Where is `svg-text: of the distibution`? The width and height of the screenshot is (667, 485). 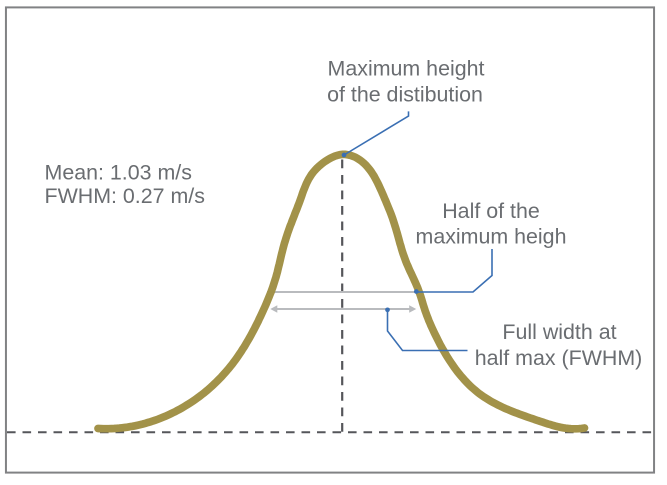
svg-text: of the distibution is located at coordinates (405, 94).